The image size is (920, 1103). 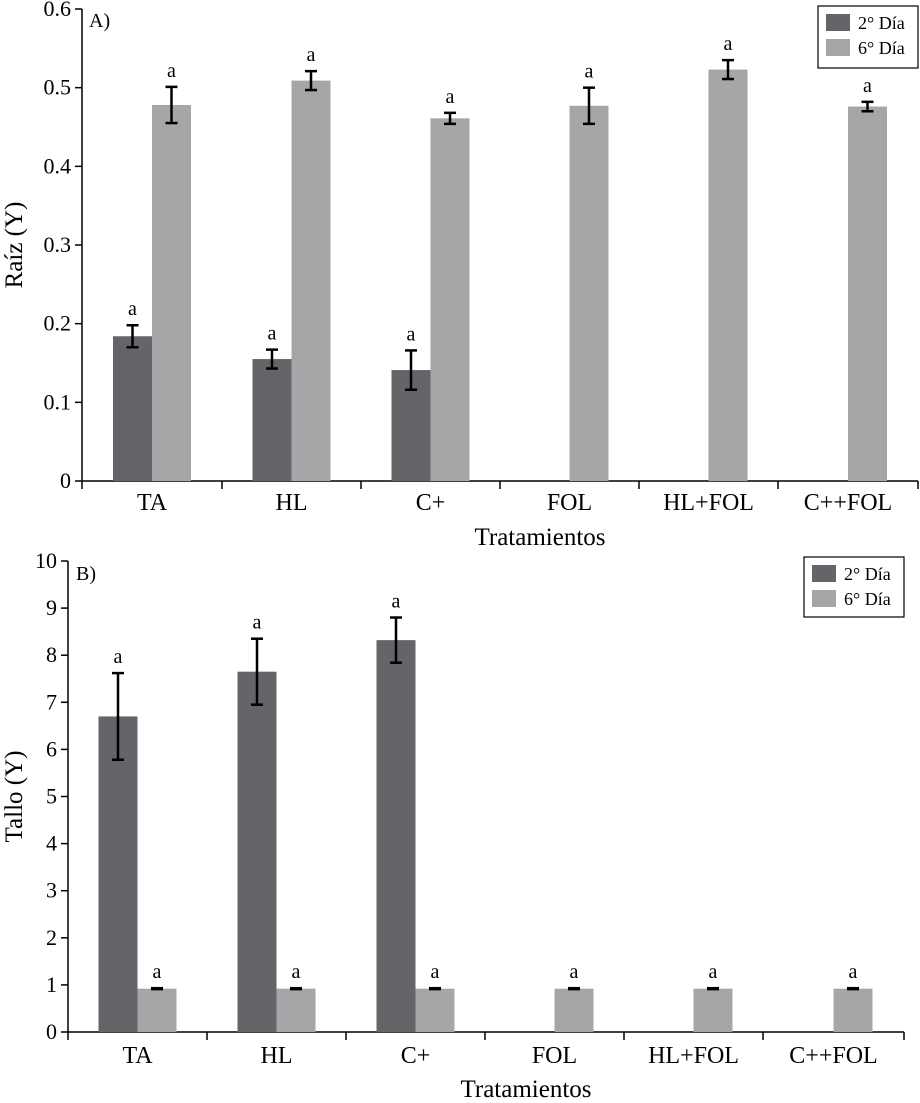 What do you see at coordinates (396, 836) in the screenshot?
I see `bar-day2-cplus` at bounding box center [396, 836].